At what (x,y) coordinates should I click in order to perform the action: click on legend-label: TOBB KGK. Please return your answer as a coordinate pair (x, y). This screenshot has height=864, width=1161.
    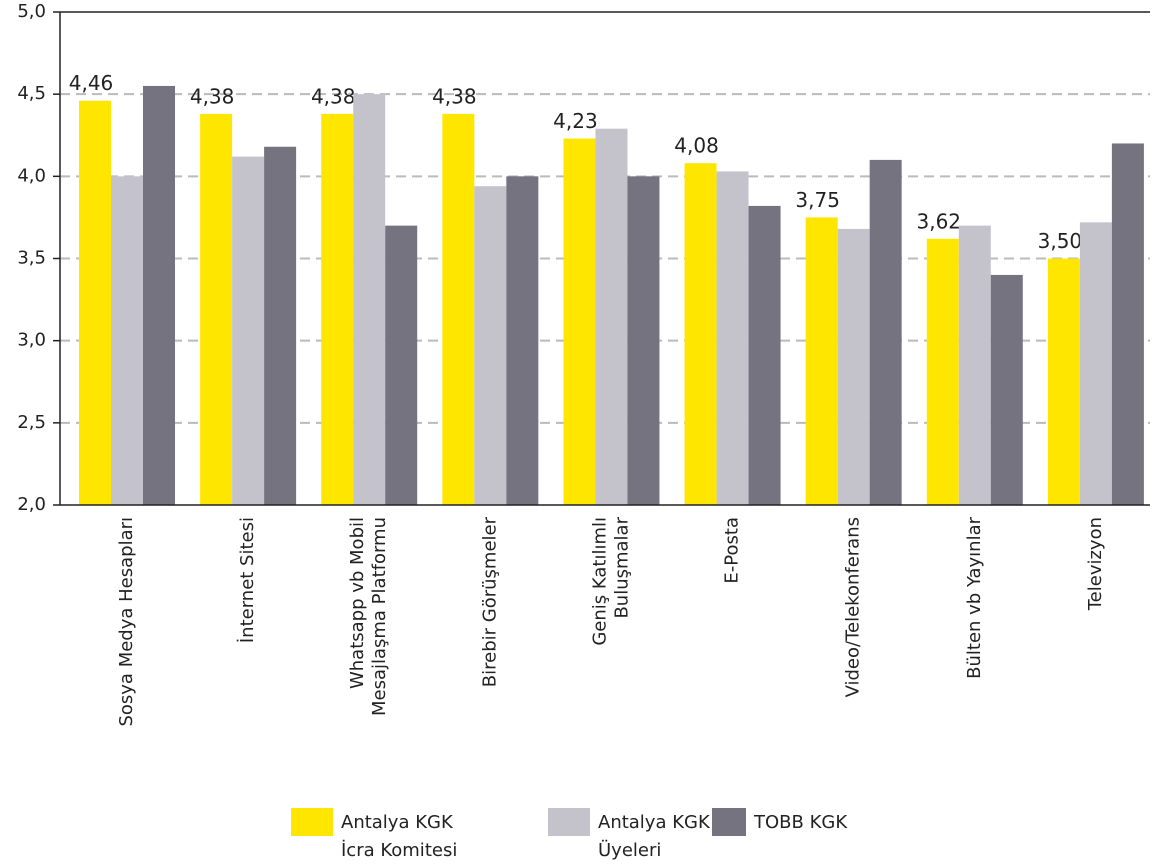
    Looking at the image, I should click on (800, 822).